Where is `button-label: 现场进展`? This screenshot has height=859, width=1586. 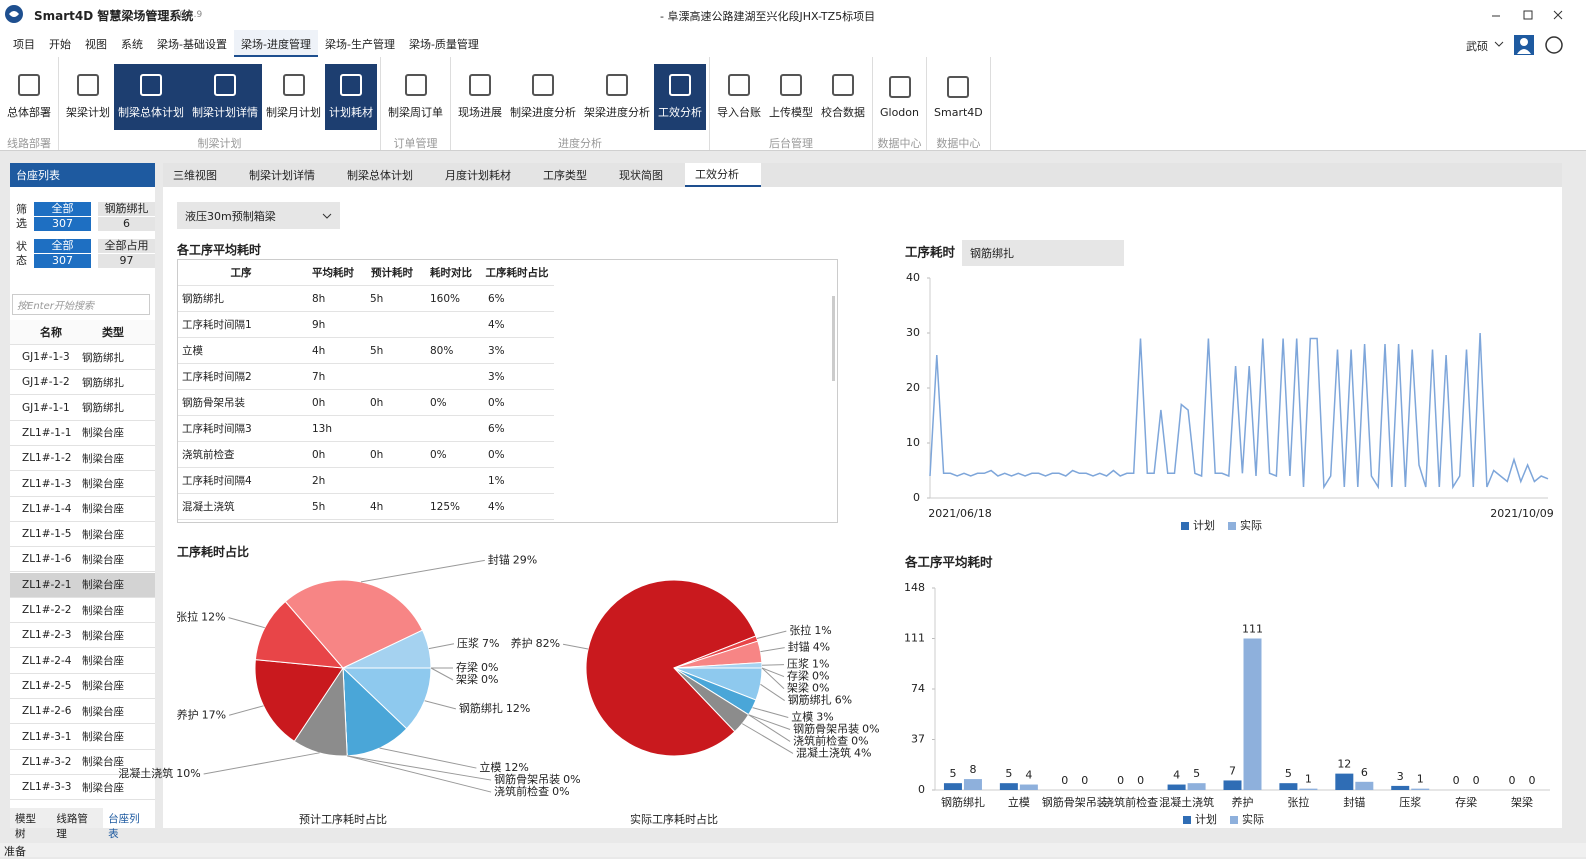
button-label: 现场进展 is located at coordinates (480, 112).